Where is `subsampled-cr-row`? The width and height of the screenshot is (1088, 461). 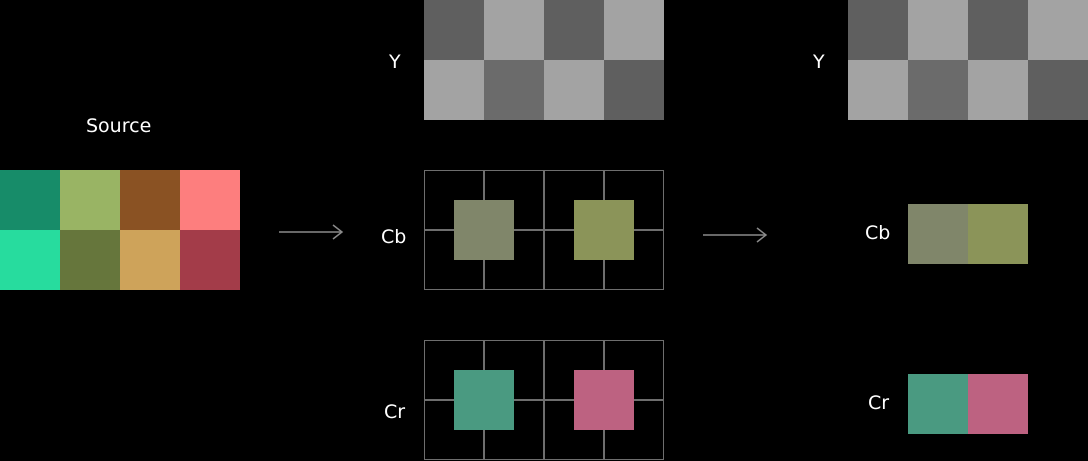
subsampled-cr-row is located at coordinates (968, 404).